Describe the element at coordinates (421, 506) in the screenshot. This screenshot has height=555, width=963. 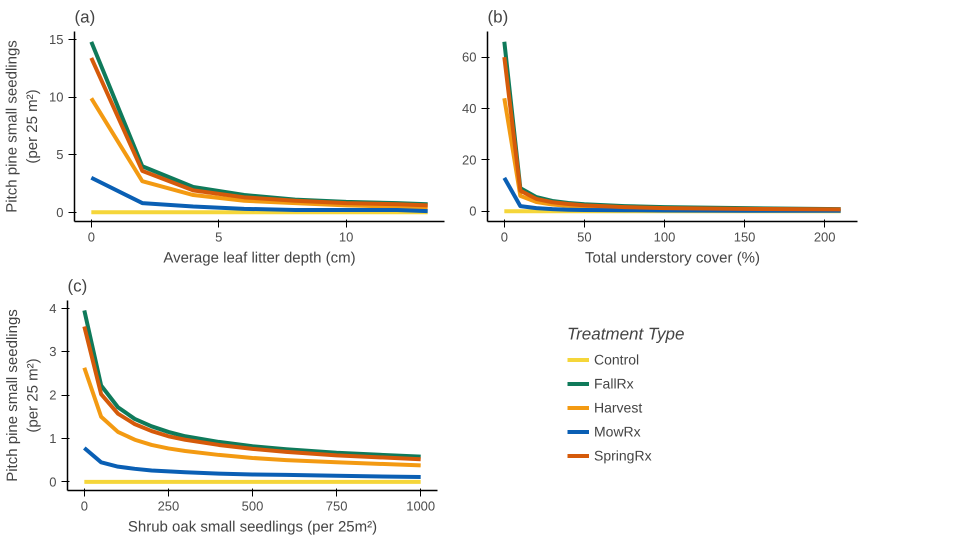
I see `x-tick-label: 1000` at that location.